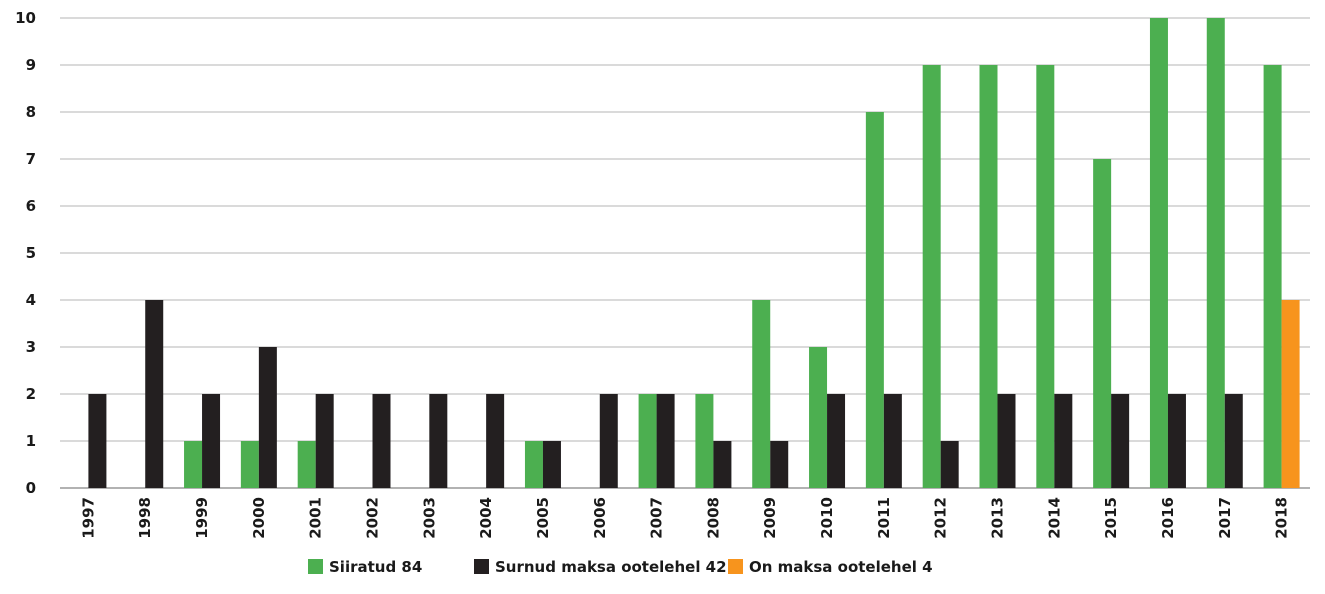  Describe the element at coordinates (31, 253) in the screenshot. I see `y-tick-label: 5` at that location.